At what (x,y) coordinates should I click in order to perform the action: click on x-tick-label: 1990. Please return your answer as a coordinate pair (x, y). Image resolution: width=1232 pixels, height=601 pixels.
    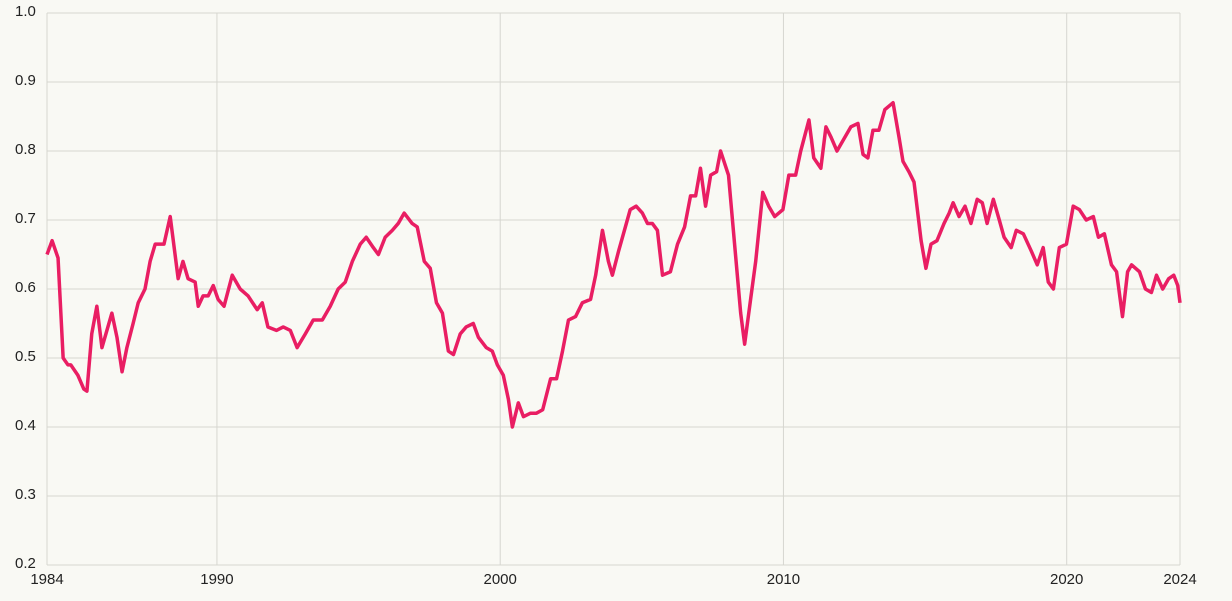
    Looking at the image, I should click on (216, 579).